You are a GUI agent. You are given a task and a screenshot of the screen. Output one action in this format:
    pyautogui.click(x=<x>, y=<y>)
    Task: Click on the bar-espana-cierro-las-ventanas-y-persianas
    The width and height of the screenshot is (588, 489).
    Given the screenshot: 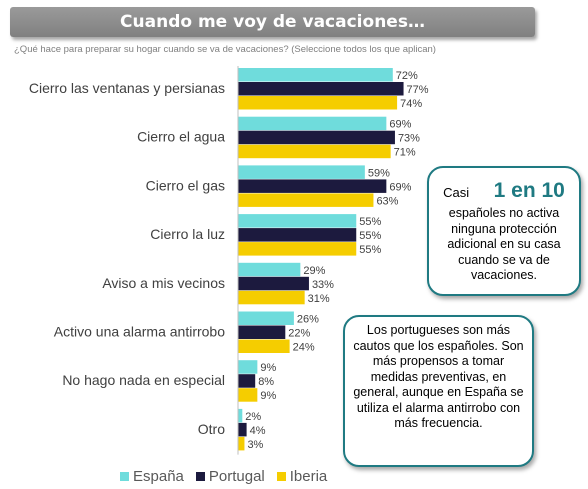 What is the action you would take?
    pyautogui.click(x=315, y=75)
    